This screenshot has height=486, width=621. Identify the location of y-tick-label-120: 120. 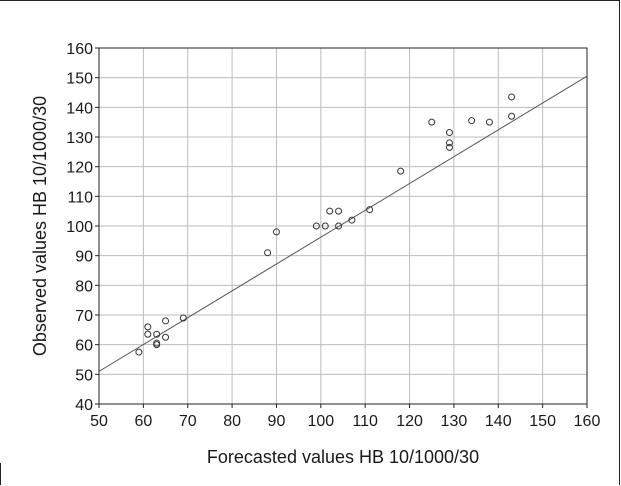
(79, 168).